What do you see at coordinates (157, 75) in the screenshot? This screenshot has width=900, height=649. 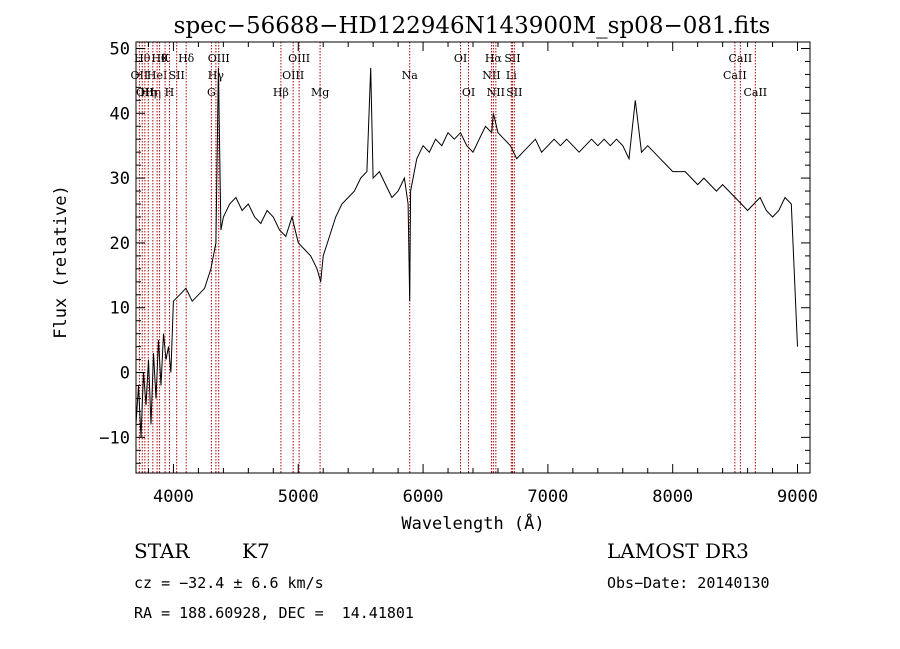 I see `line-label: HeI` at bounding box center [157, 75].